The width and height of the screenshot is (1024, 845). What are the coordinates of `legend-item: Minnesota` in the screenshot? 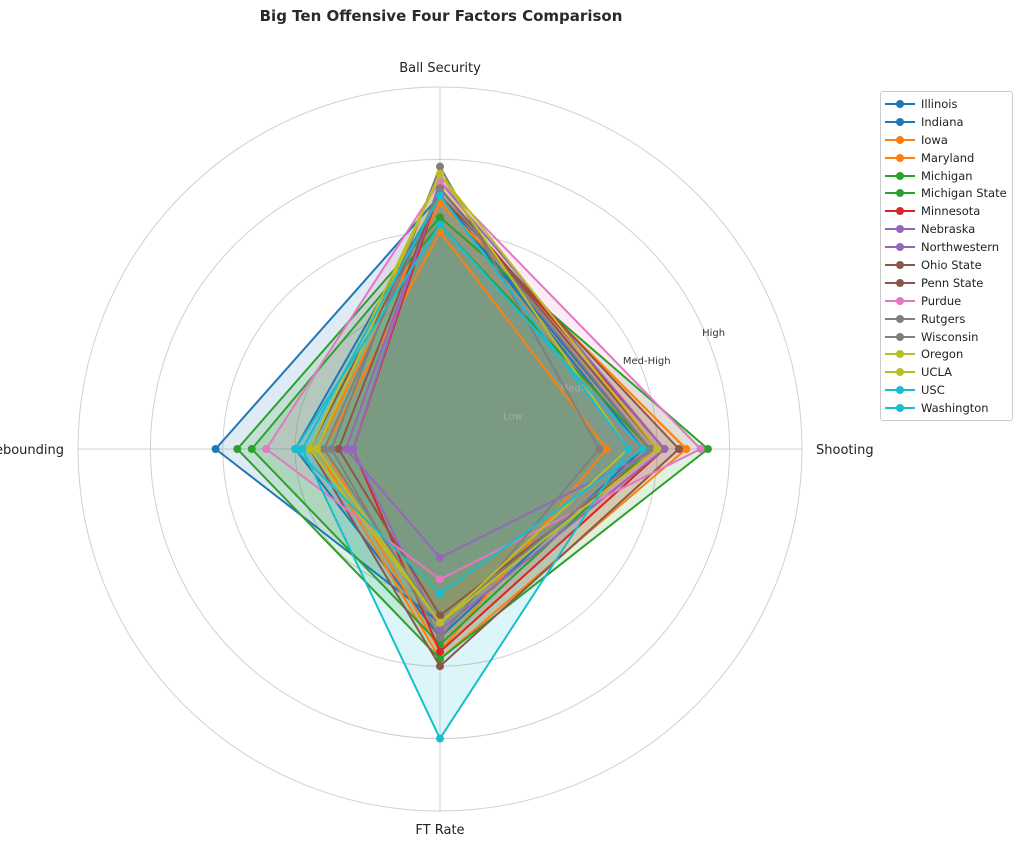 It's located at (946, 211).